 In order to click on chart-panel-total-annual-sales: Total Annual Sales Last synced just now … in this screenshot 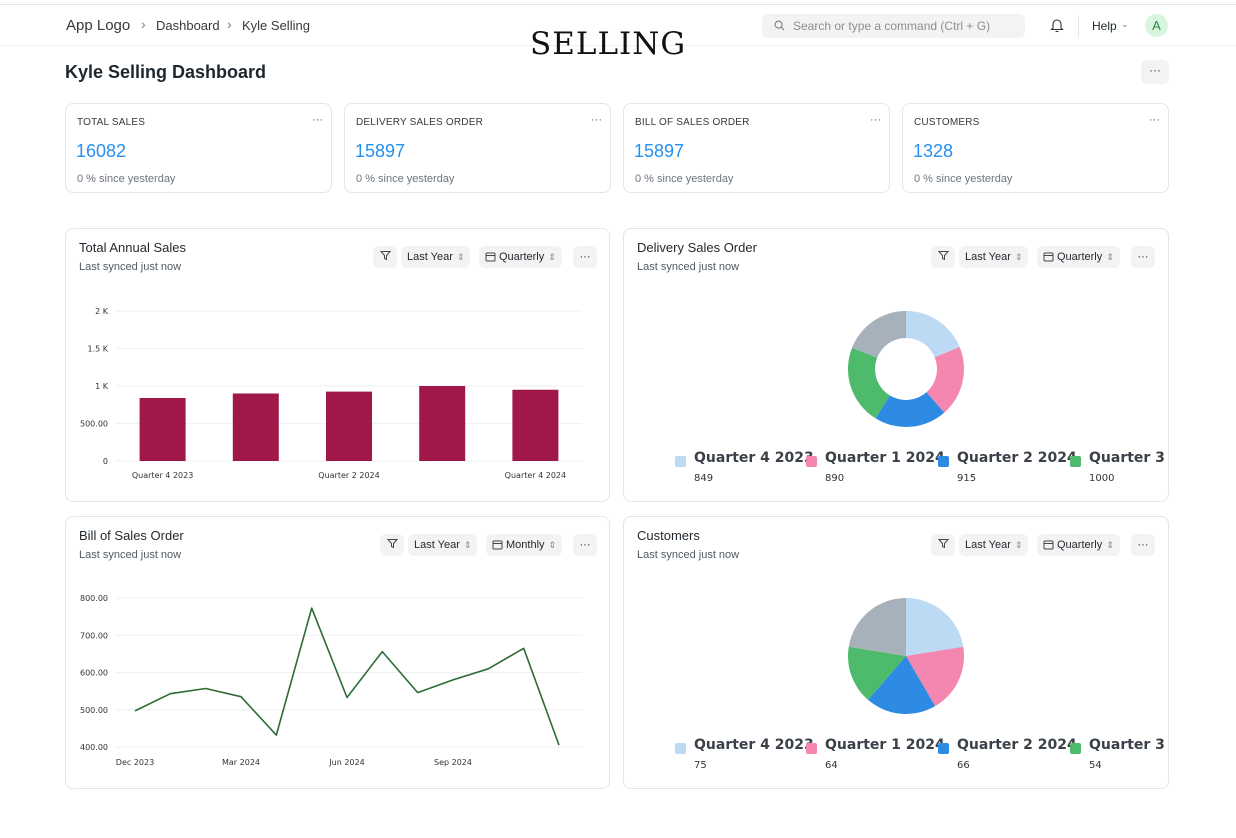, I will do `click(337, 365)`.